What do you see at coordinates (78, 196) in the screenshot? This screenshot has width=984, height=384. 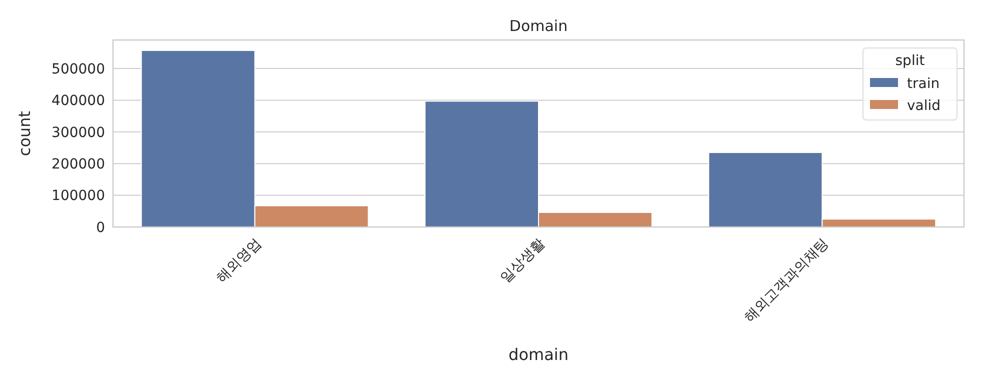 I see `y-tick-label: 100000` at bounding box center [78, 196].